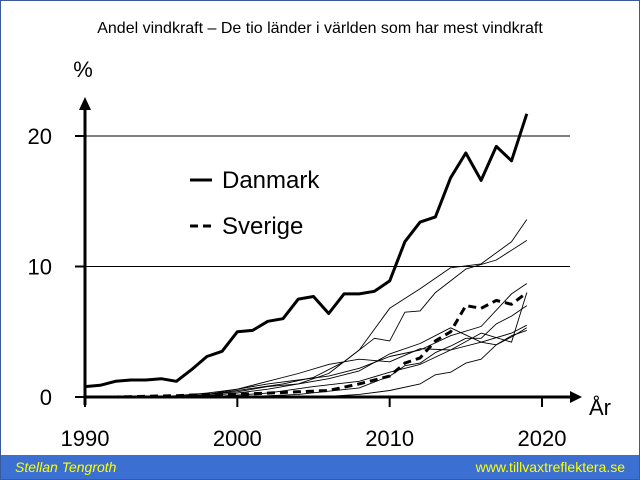 This screenshot has width=640, height=480. I want to click on x-tick-label-2020: 2020, so click(542, 438).